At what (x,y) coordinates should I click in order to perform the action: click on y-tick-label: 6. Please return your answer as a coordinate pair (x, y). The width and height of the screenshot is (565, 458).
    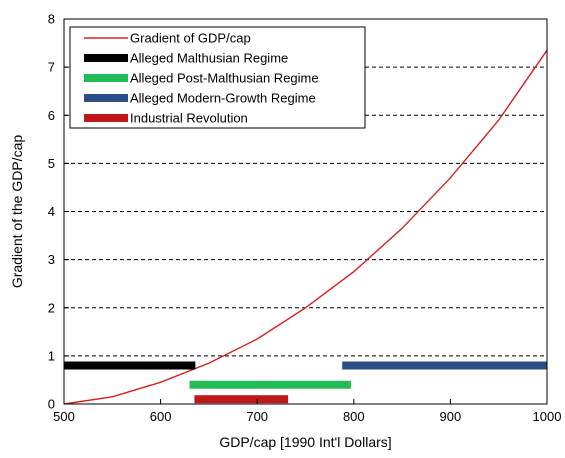
    Looking at the image, I should click on (51, 115).